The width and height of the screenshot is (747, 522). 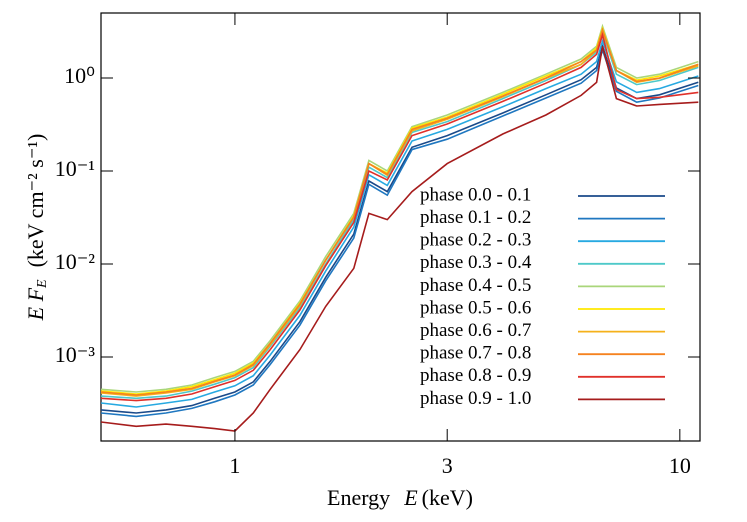 What do you see at coordinates (447, 465) in the screenshot?
I see `x-tick-label: 3` at bounding box center [447, 465].